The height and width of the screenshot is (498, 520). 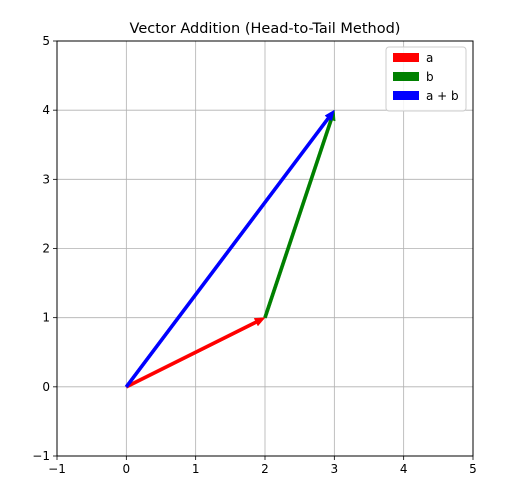 I want to click on x-tick-label: 2, so click(x=265, y=469).